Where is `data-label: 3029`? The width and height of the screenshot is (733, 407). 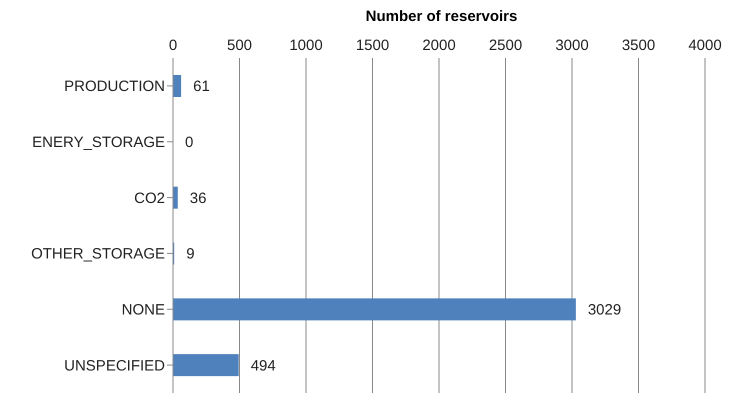
data-label: 3029 is located at coordinates (605, 310).